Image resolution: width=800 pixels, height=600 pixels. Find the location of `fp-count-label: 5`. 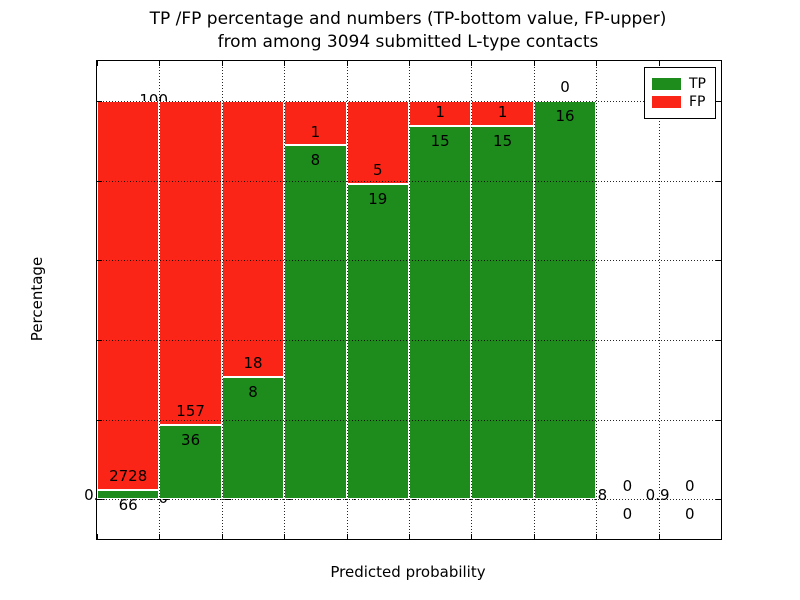

fp-count-label: 5 is located at coordinates (378, 170).